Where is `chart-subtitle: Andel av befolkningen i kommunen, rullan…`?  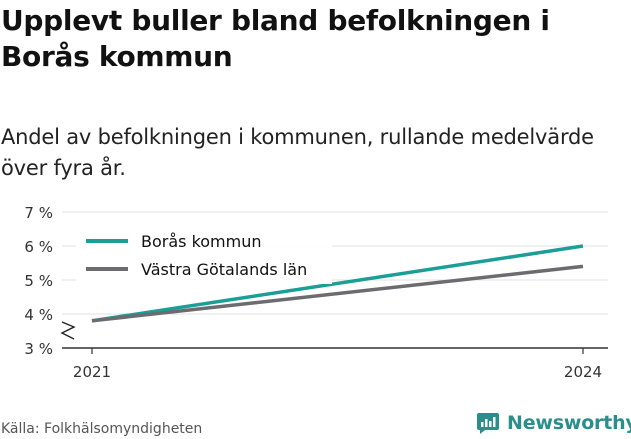
chart-subtitle: Andel av befolkningen i kommunen, rullan… is located at coordinates (297, 152).